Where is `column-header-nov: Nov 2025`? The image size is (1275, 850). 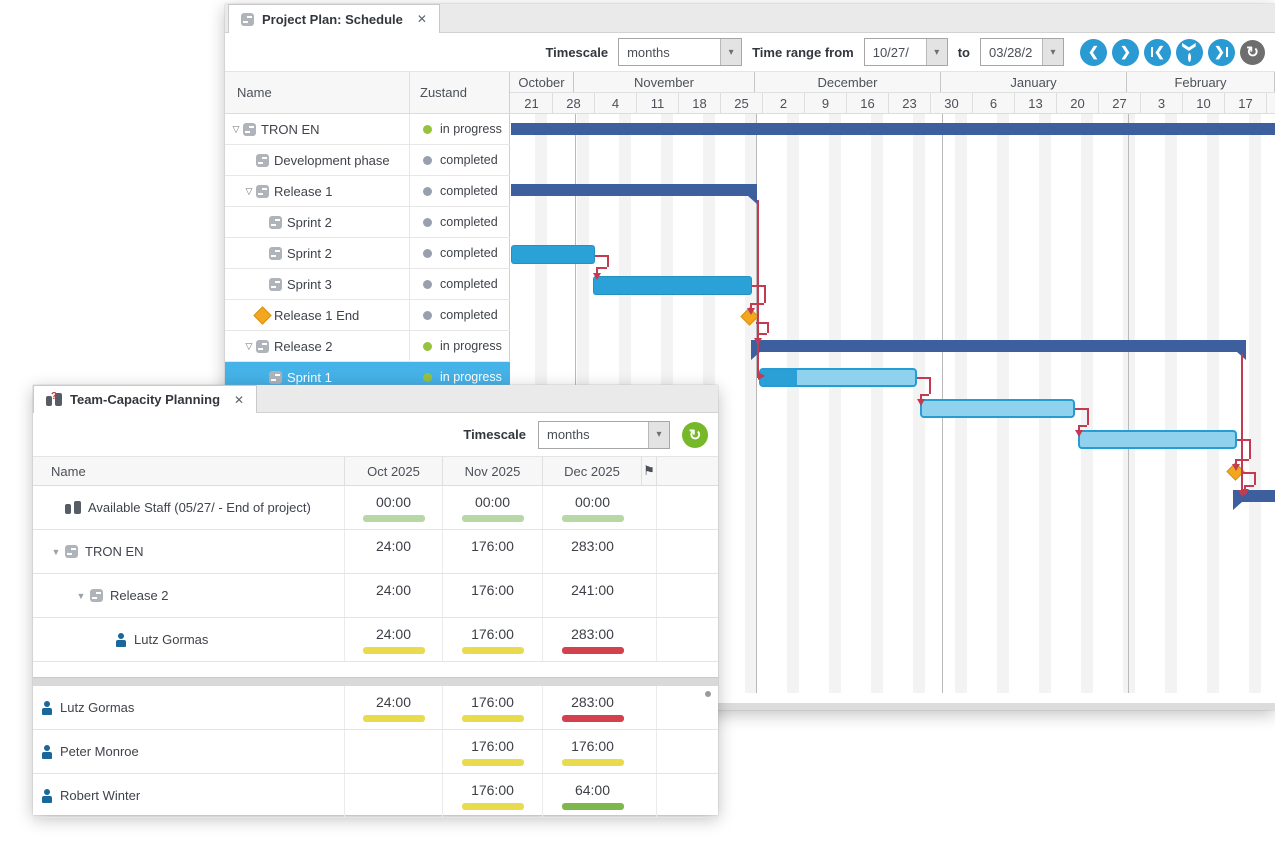 column-header-nov: Nov 2025 is located at coordinates (493, 471).